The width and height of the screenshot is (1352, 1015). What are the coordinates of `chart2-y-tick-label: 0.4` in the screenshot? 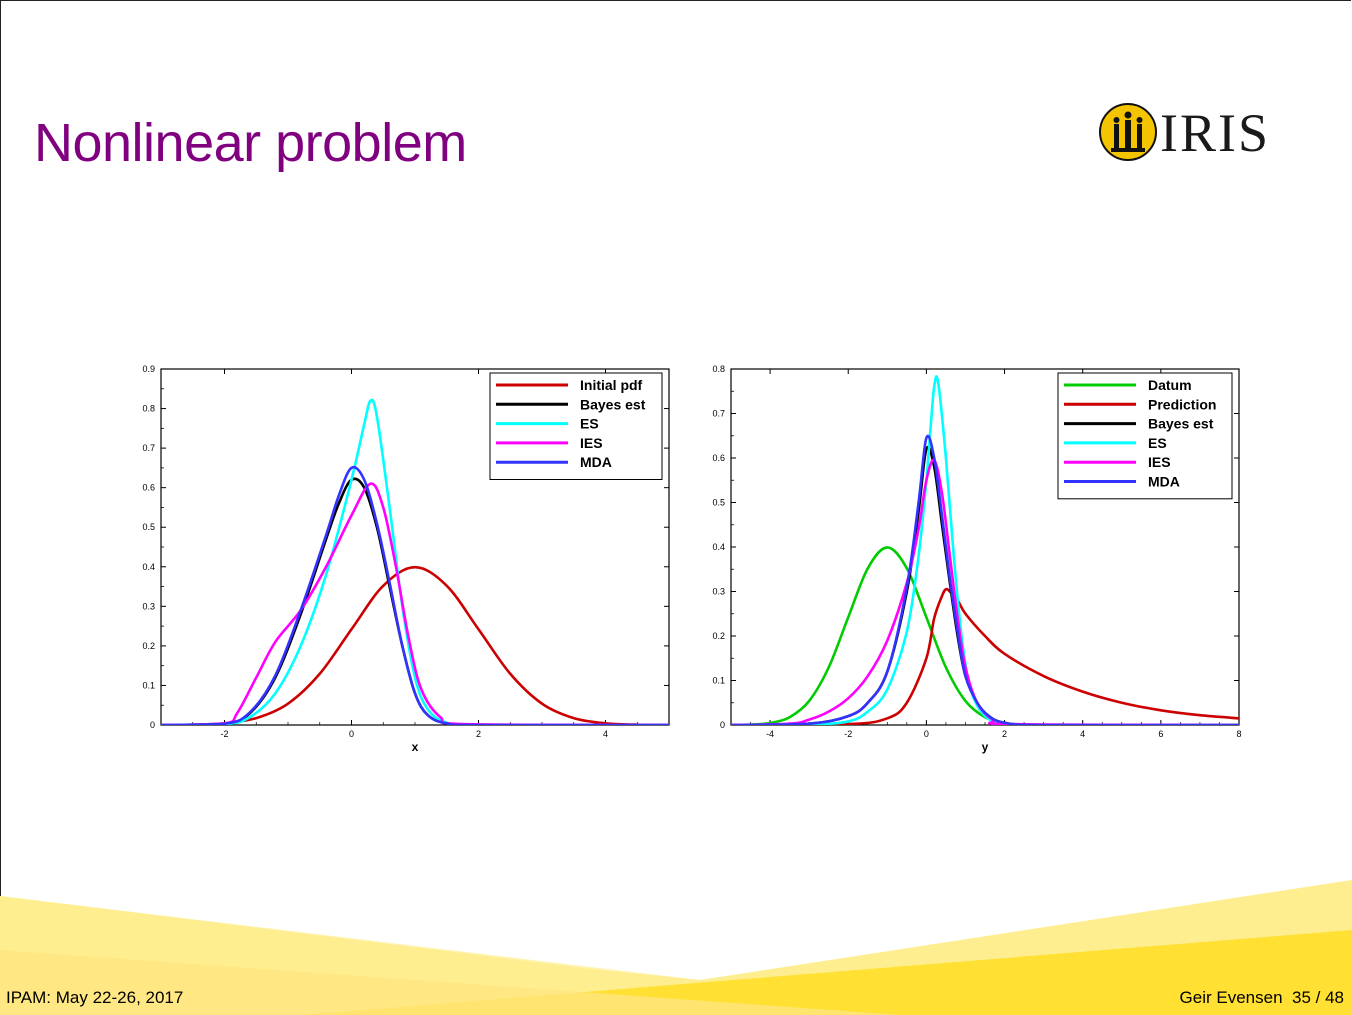 It's located at (718, 547).